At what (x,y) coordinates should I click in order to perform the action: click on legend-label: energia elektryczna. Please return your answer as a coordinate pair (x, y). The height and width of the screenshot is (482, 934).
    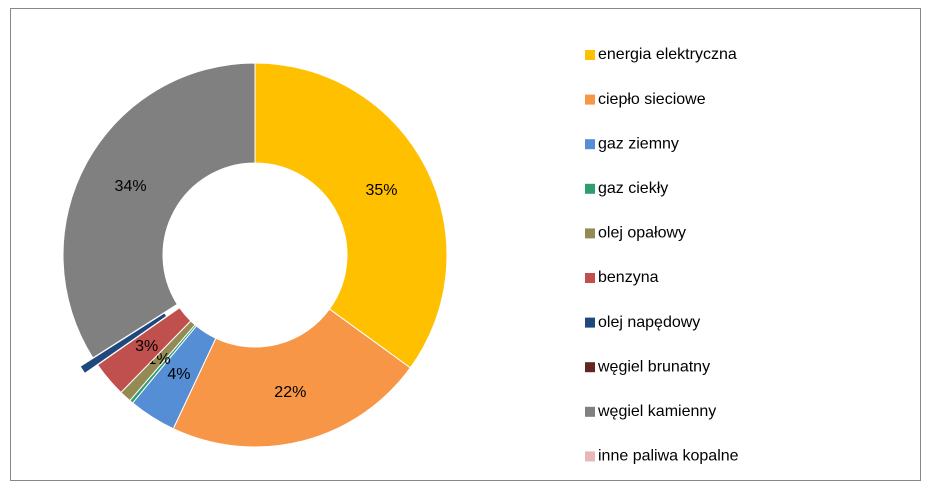
    Looking at the image, I should click on (667, 54).